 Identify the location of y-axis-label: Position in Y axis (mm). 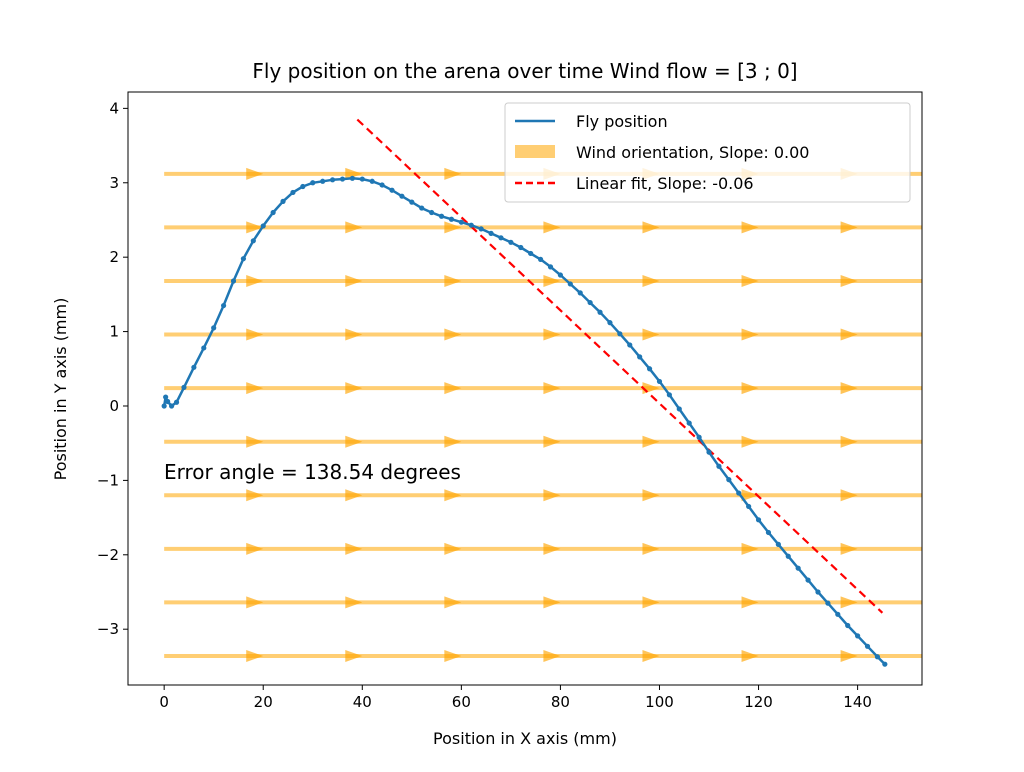
(60, 389).